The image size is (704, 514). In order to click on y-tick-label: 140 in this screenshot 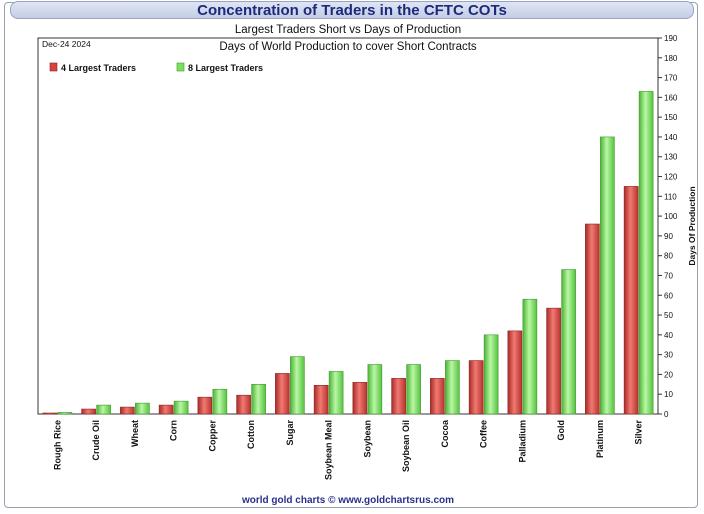, I will do `click(671, 137)`.